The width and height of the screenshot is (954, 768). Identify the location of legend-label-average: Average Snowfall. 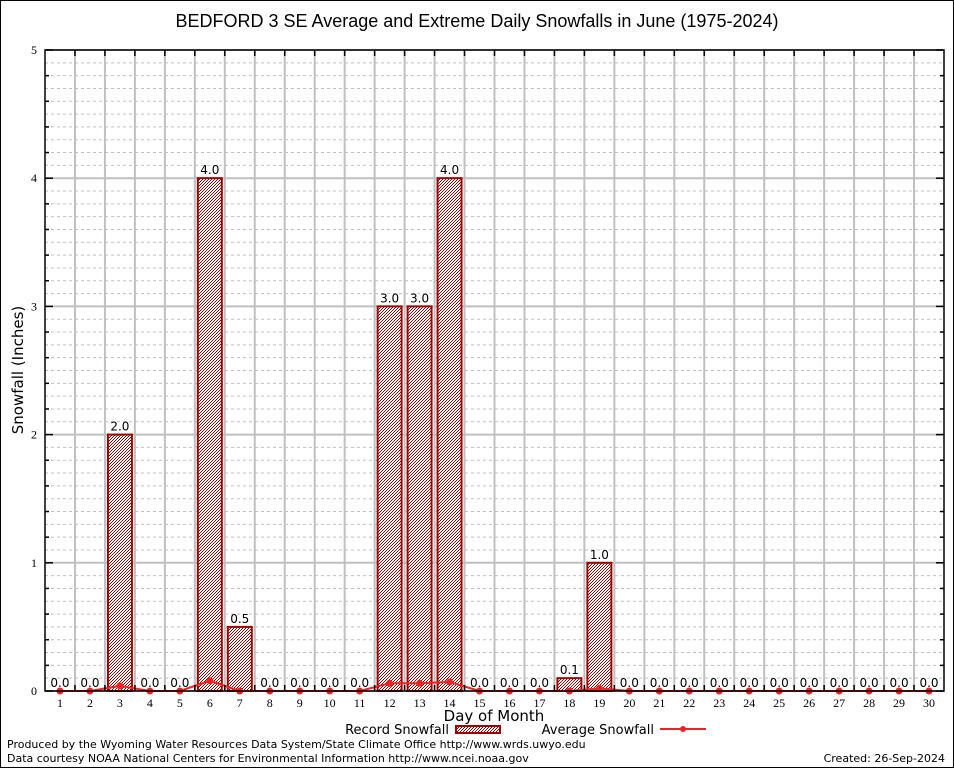
(598, 730).